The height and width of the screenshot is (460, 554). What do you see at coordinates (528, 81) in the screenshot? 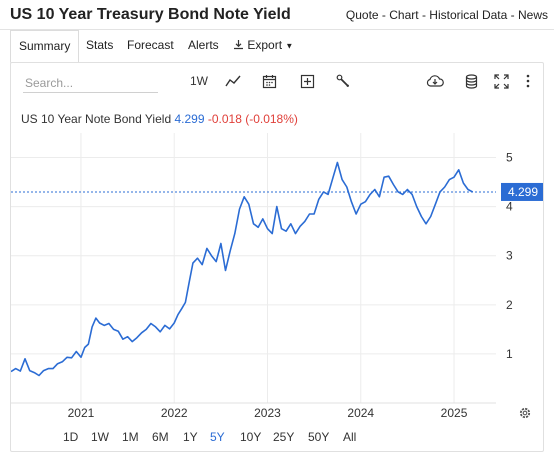
I see `more-vertical-icon` at bounding box center [528, 81].